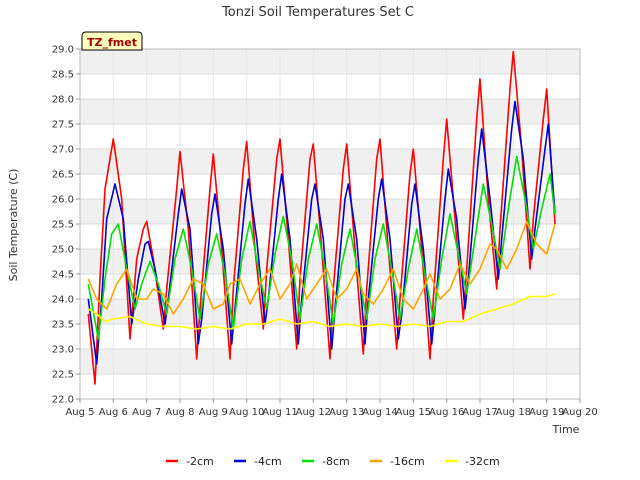 This screenshot has width=640, height=480. What do you see at coordinates (313, 412) in the screenshot?
I see `x-tick-label: Aug 12` at bounding box center [313, 412].